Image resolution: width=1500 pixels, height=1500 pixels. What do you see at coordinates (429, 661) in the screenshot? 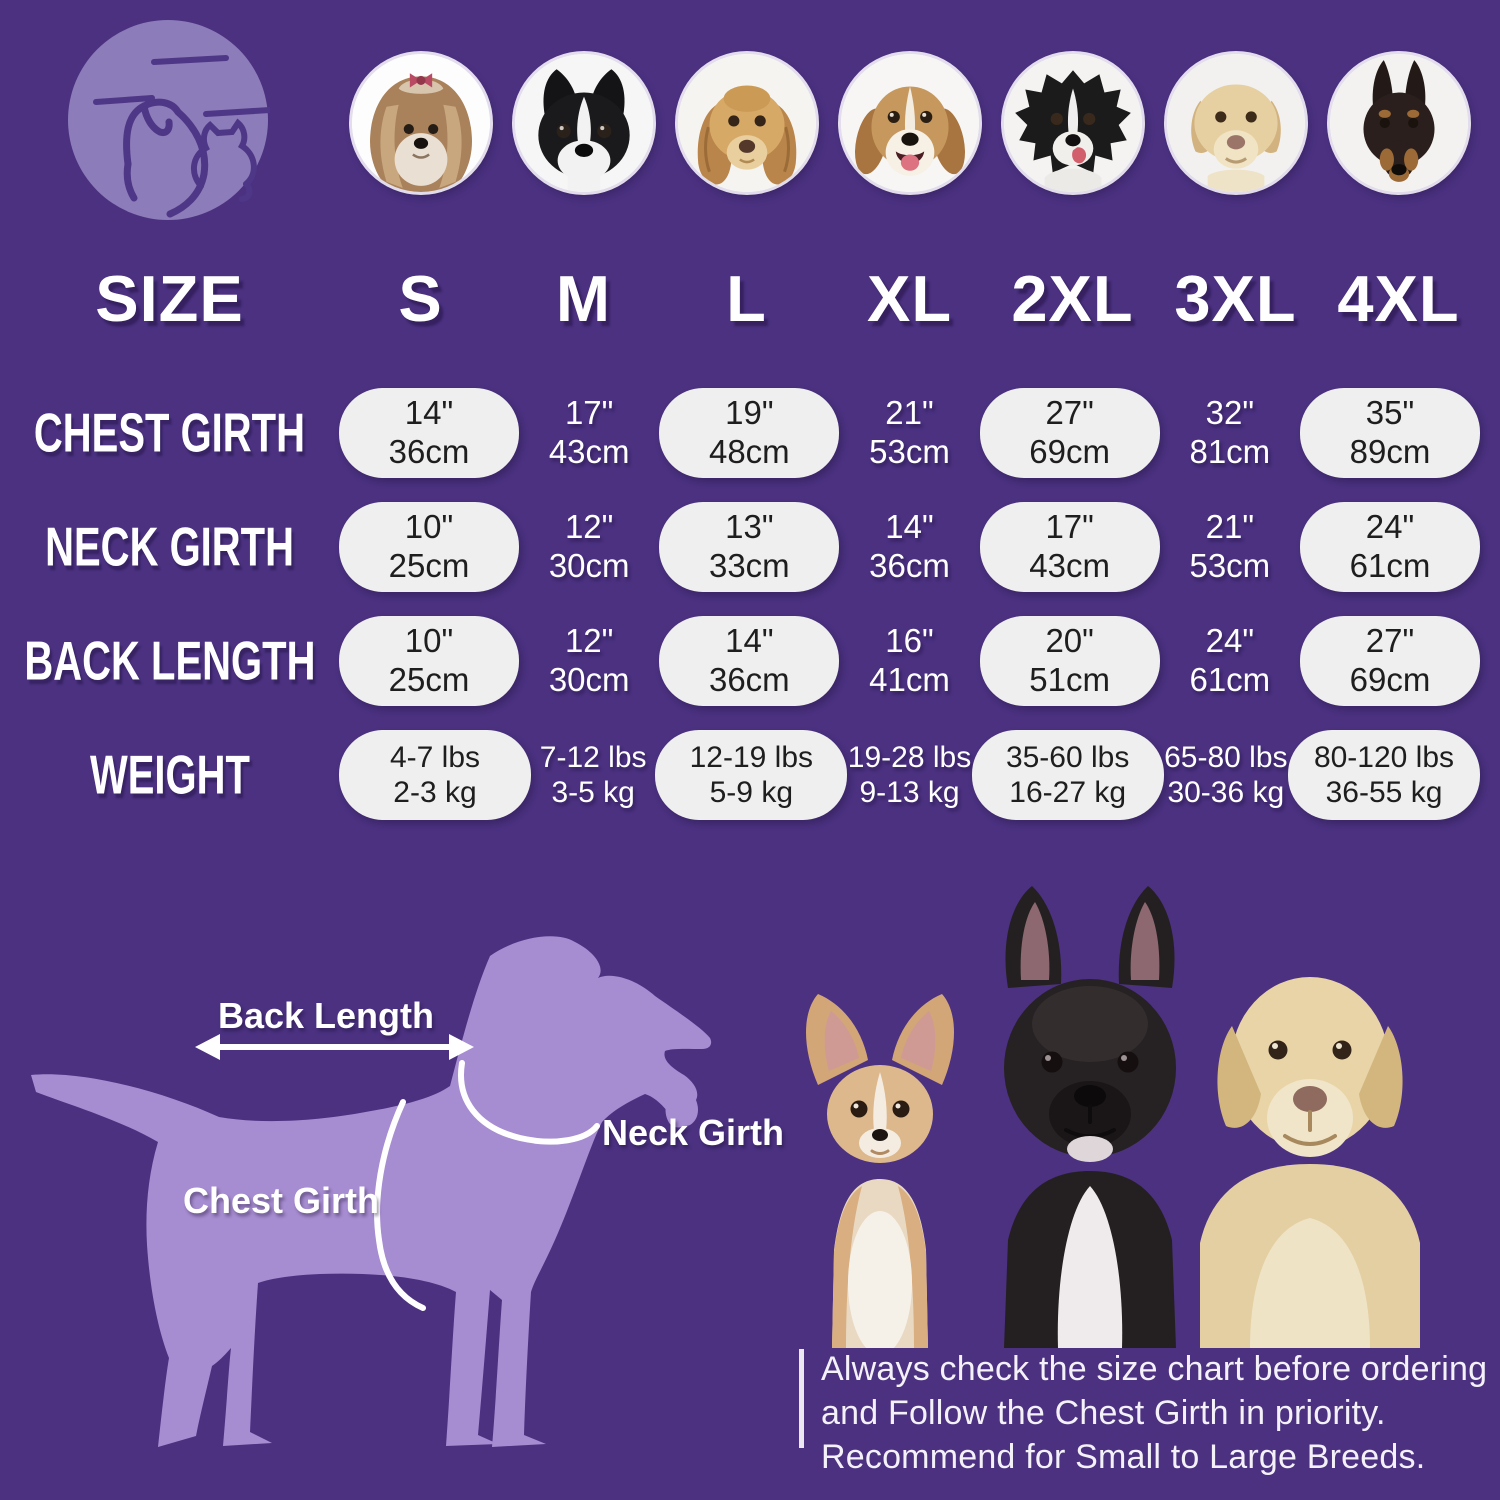
I see `back-length-s: 10" 25cm` at bounding box center [429, 661].